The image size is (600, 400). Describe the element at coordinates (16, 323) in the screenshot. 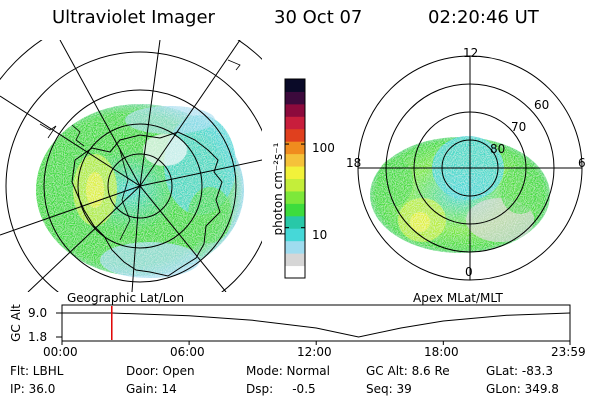

I see `timeline-ylabel: GC Alt` at that location.